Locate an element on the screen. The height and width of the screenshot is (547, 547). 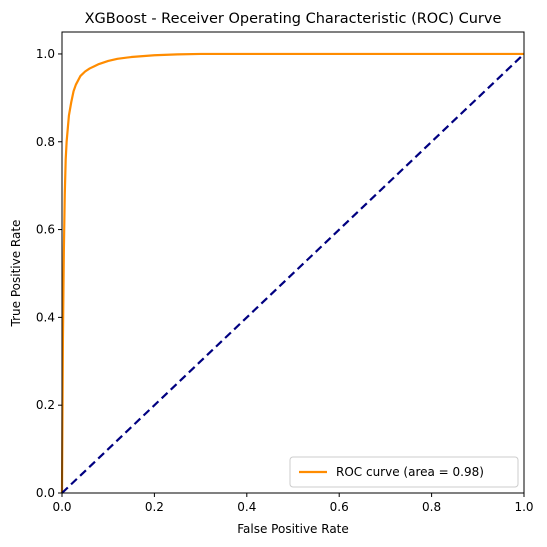
x-tick-label: 0.8 is located at coordinates (431, 507).